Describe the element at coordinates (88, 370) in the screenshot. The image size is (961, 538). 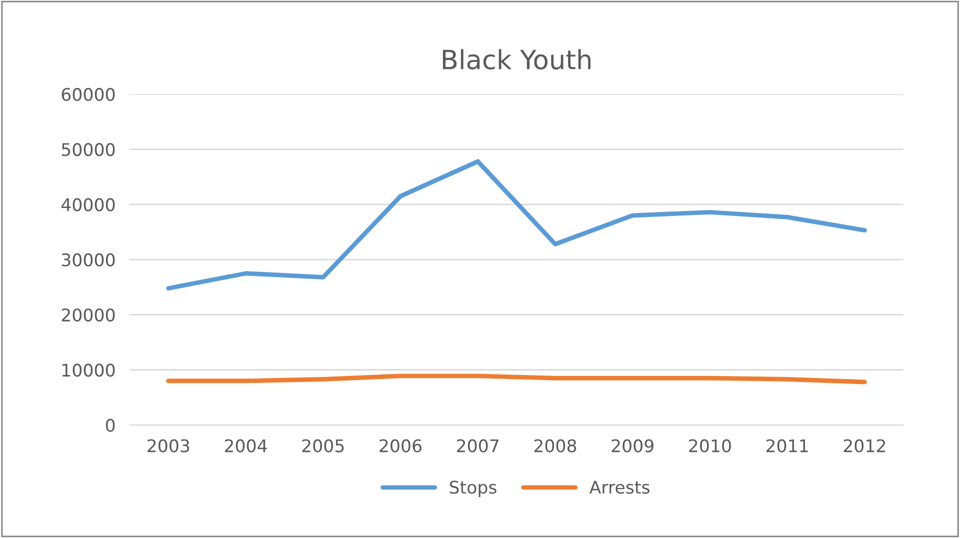
I see `y-tick-label: 10000` at that location.